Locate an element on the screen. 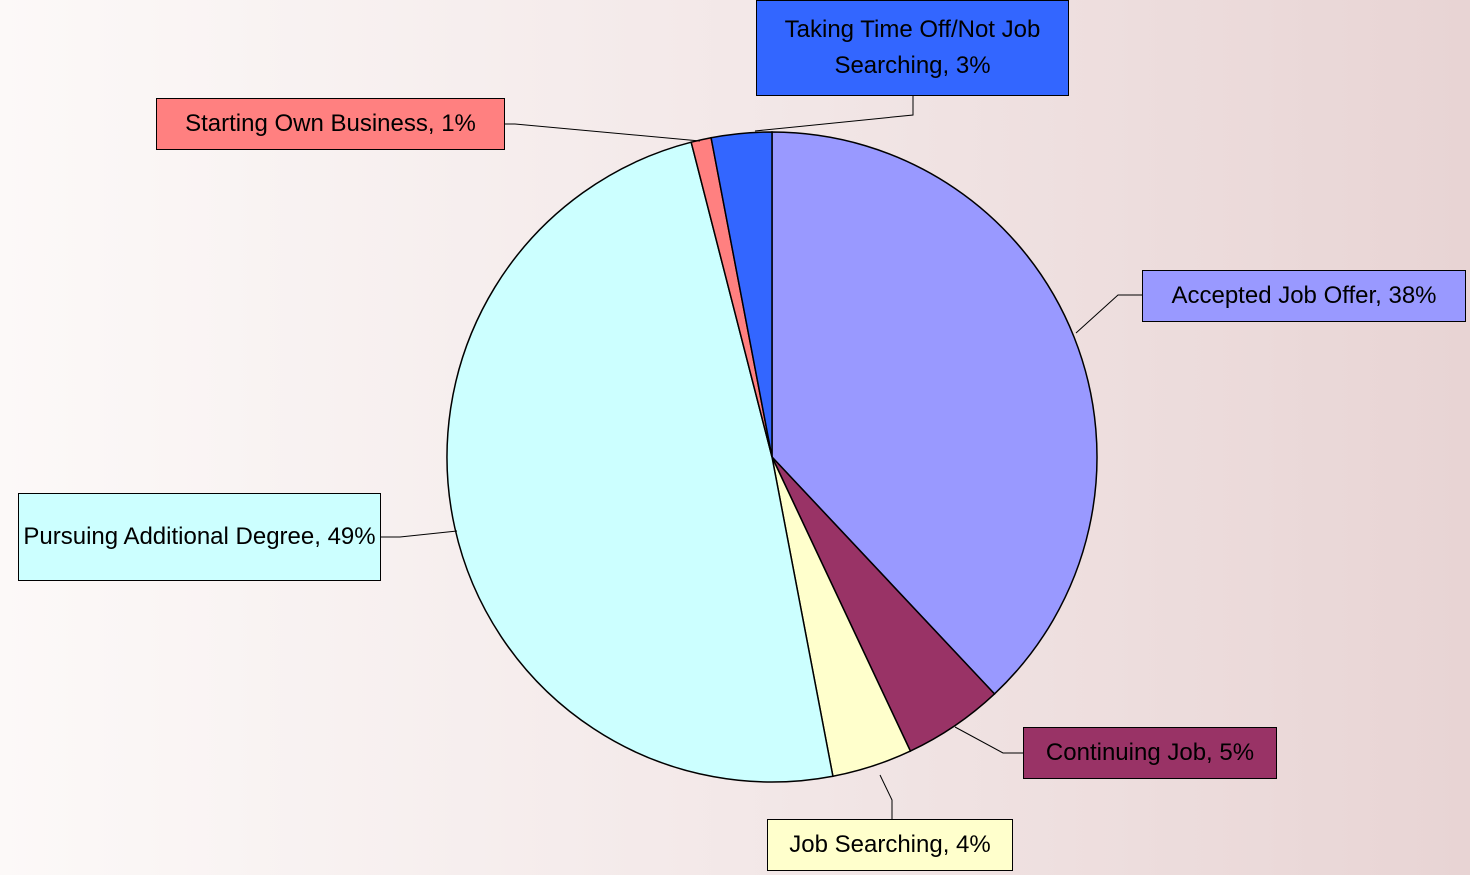 This screenshot has height=875, width=1470. data-label: Taking Time Off/Not Job Searching, 3% is located at coordinates (912, 48).